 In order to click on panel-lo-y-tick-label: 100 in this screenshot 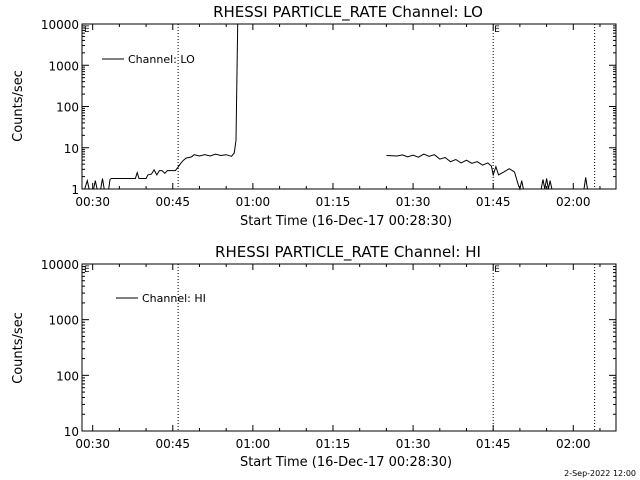, I will do `click(67, 108)`.